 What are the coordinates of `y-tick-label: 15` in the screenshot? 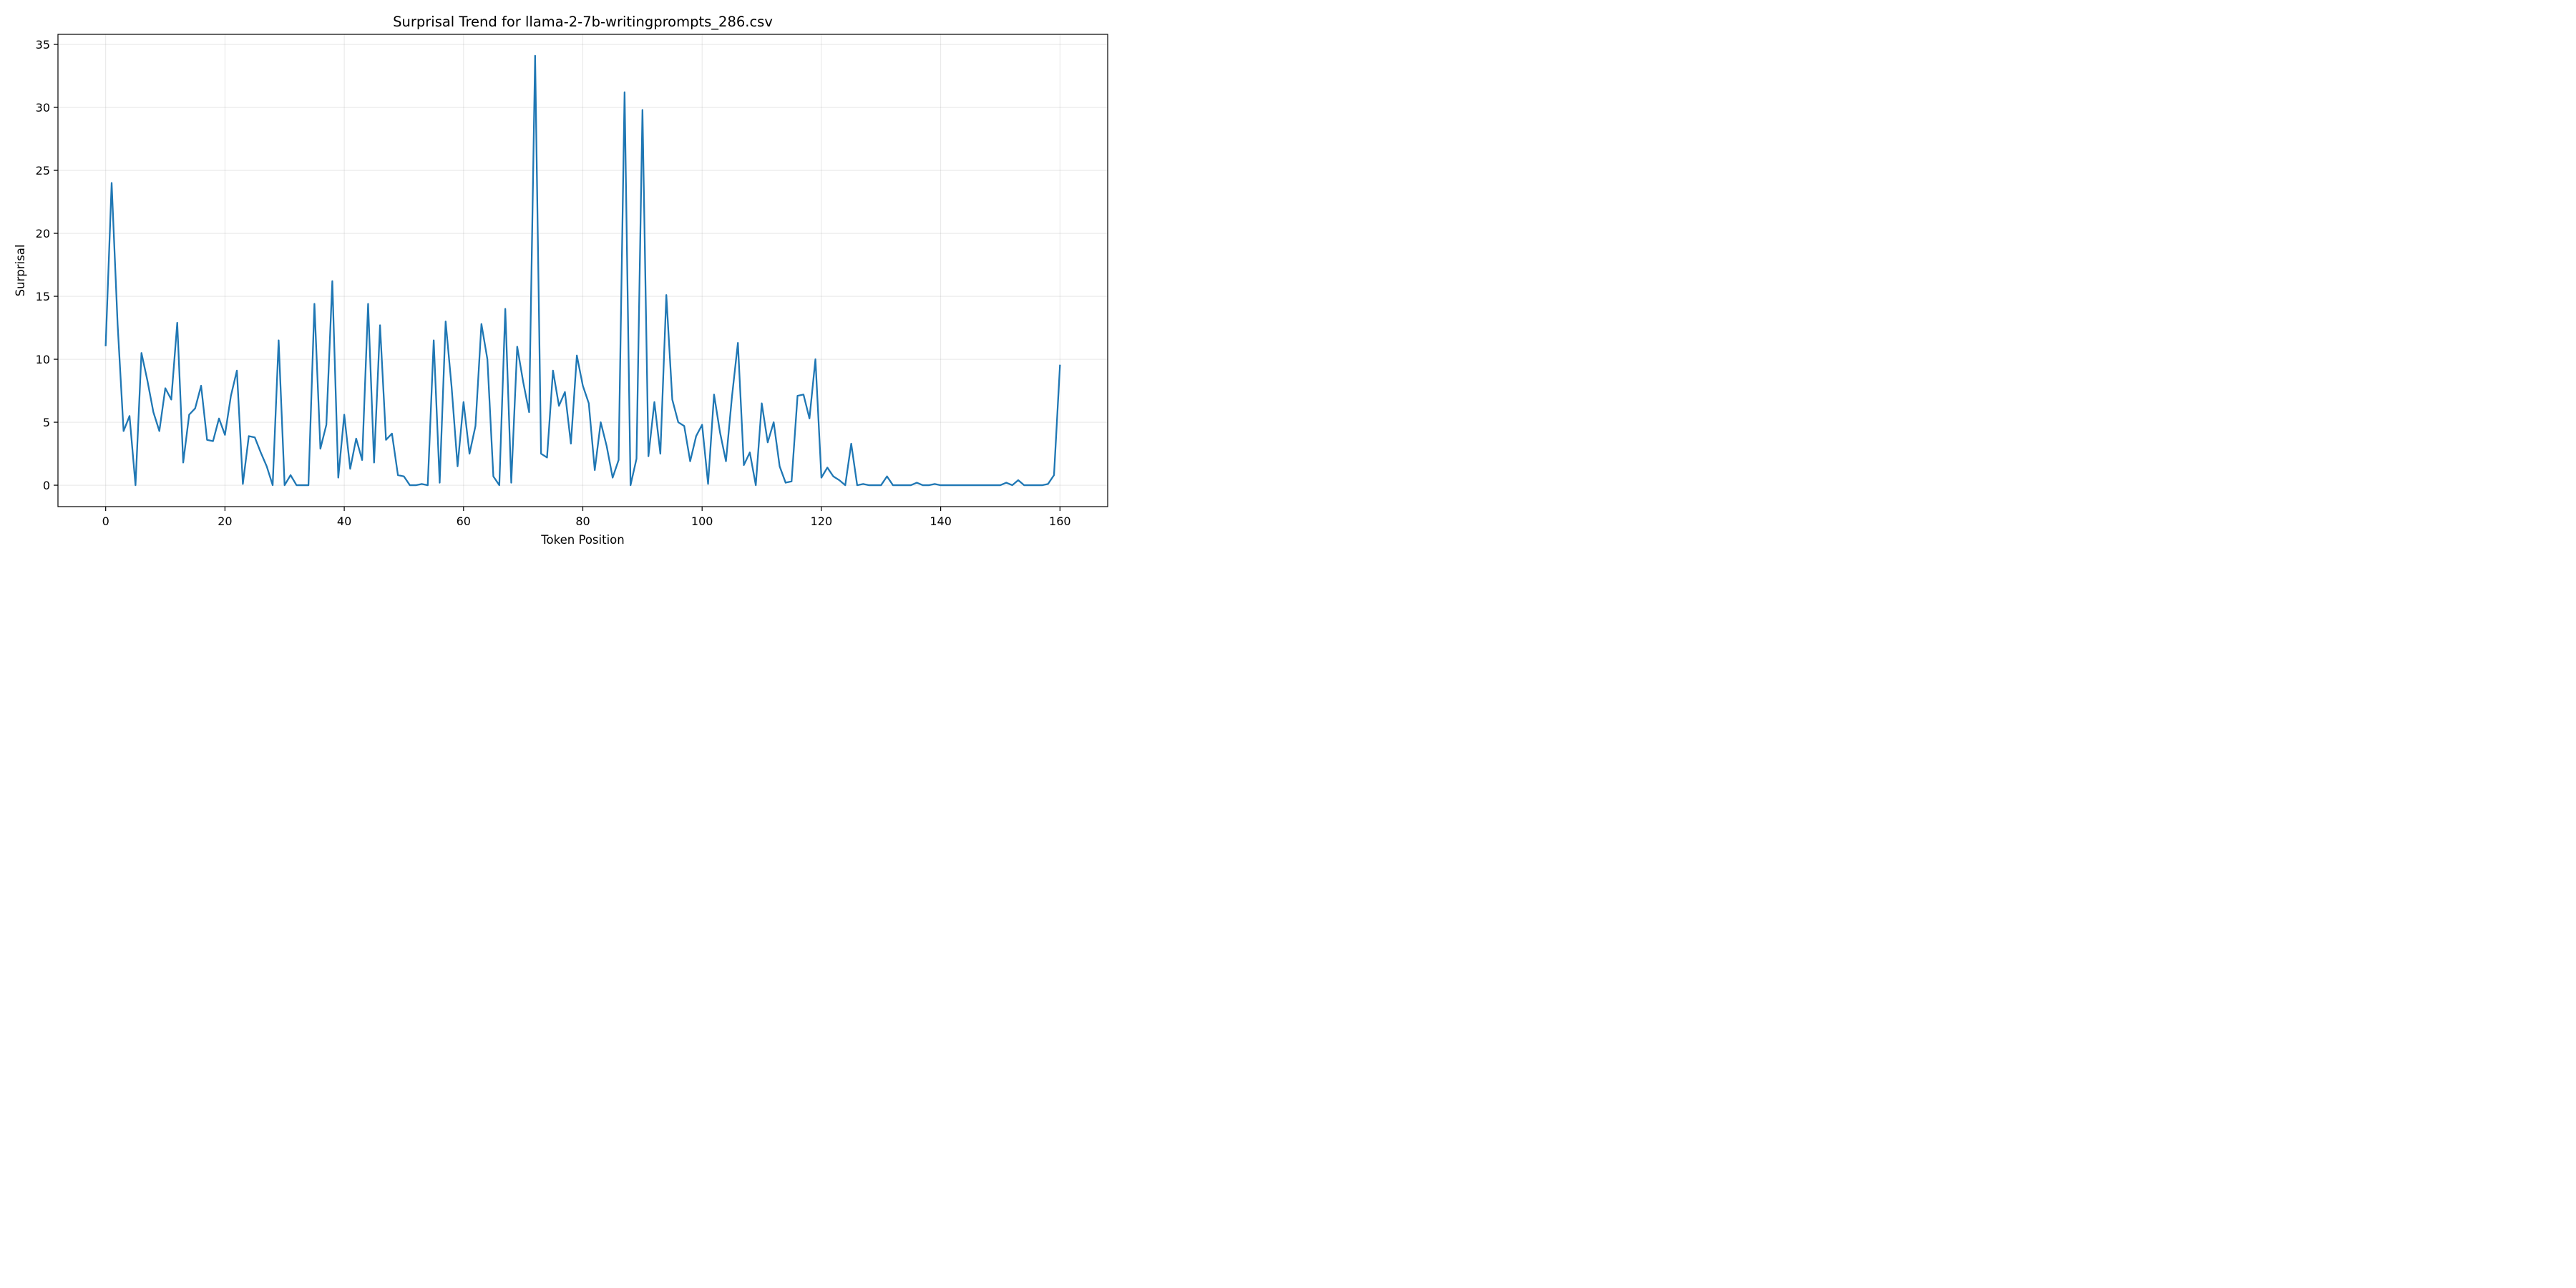 It's located at (43, 296).